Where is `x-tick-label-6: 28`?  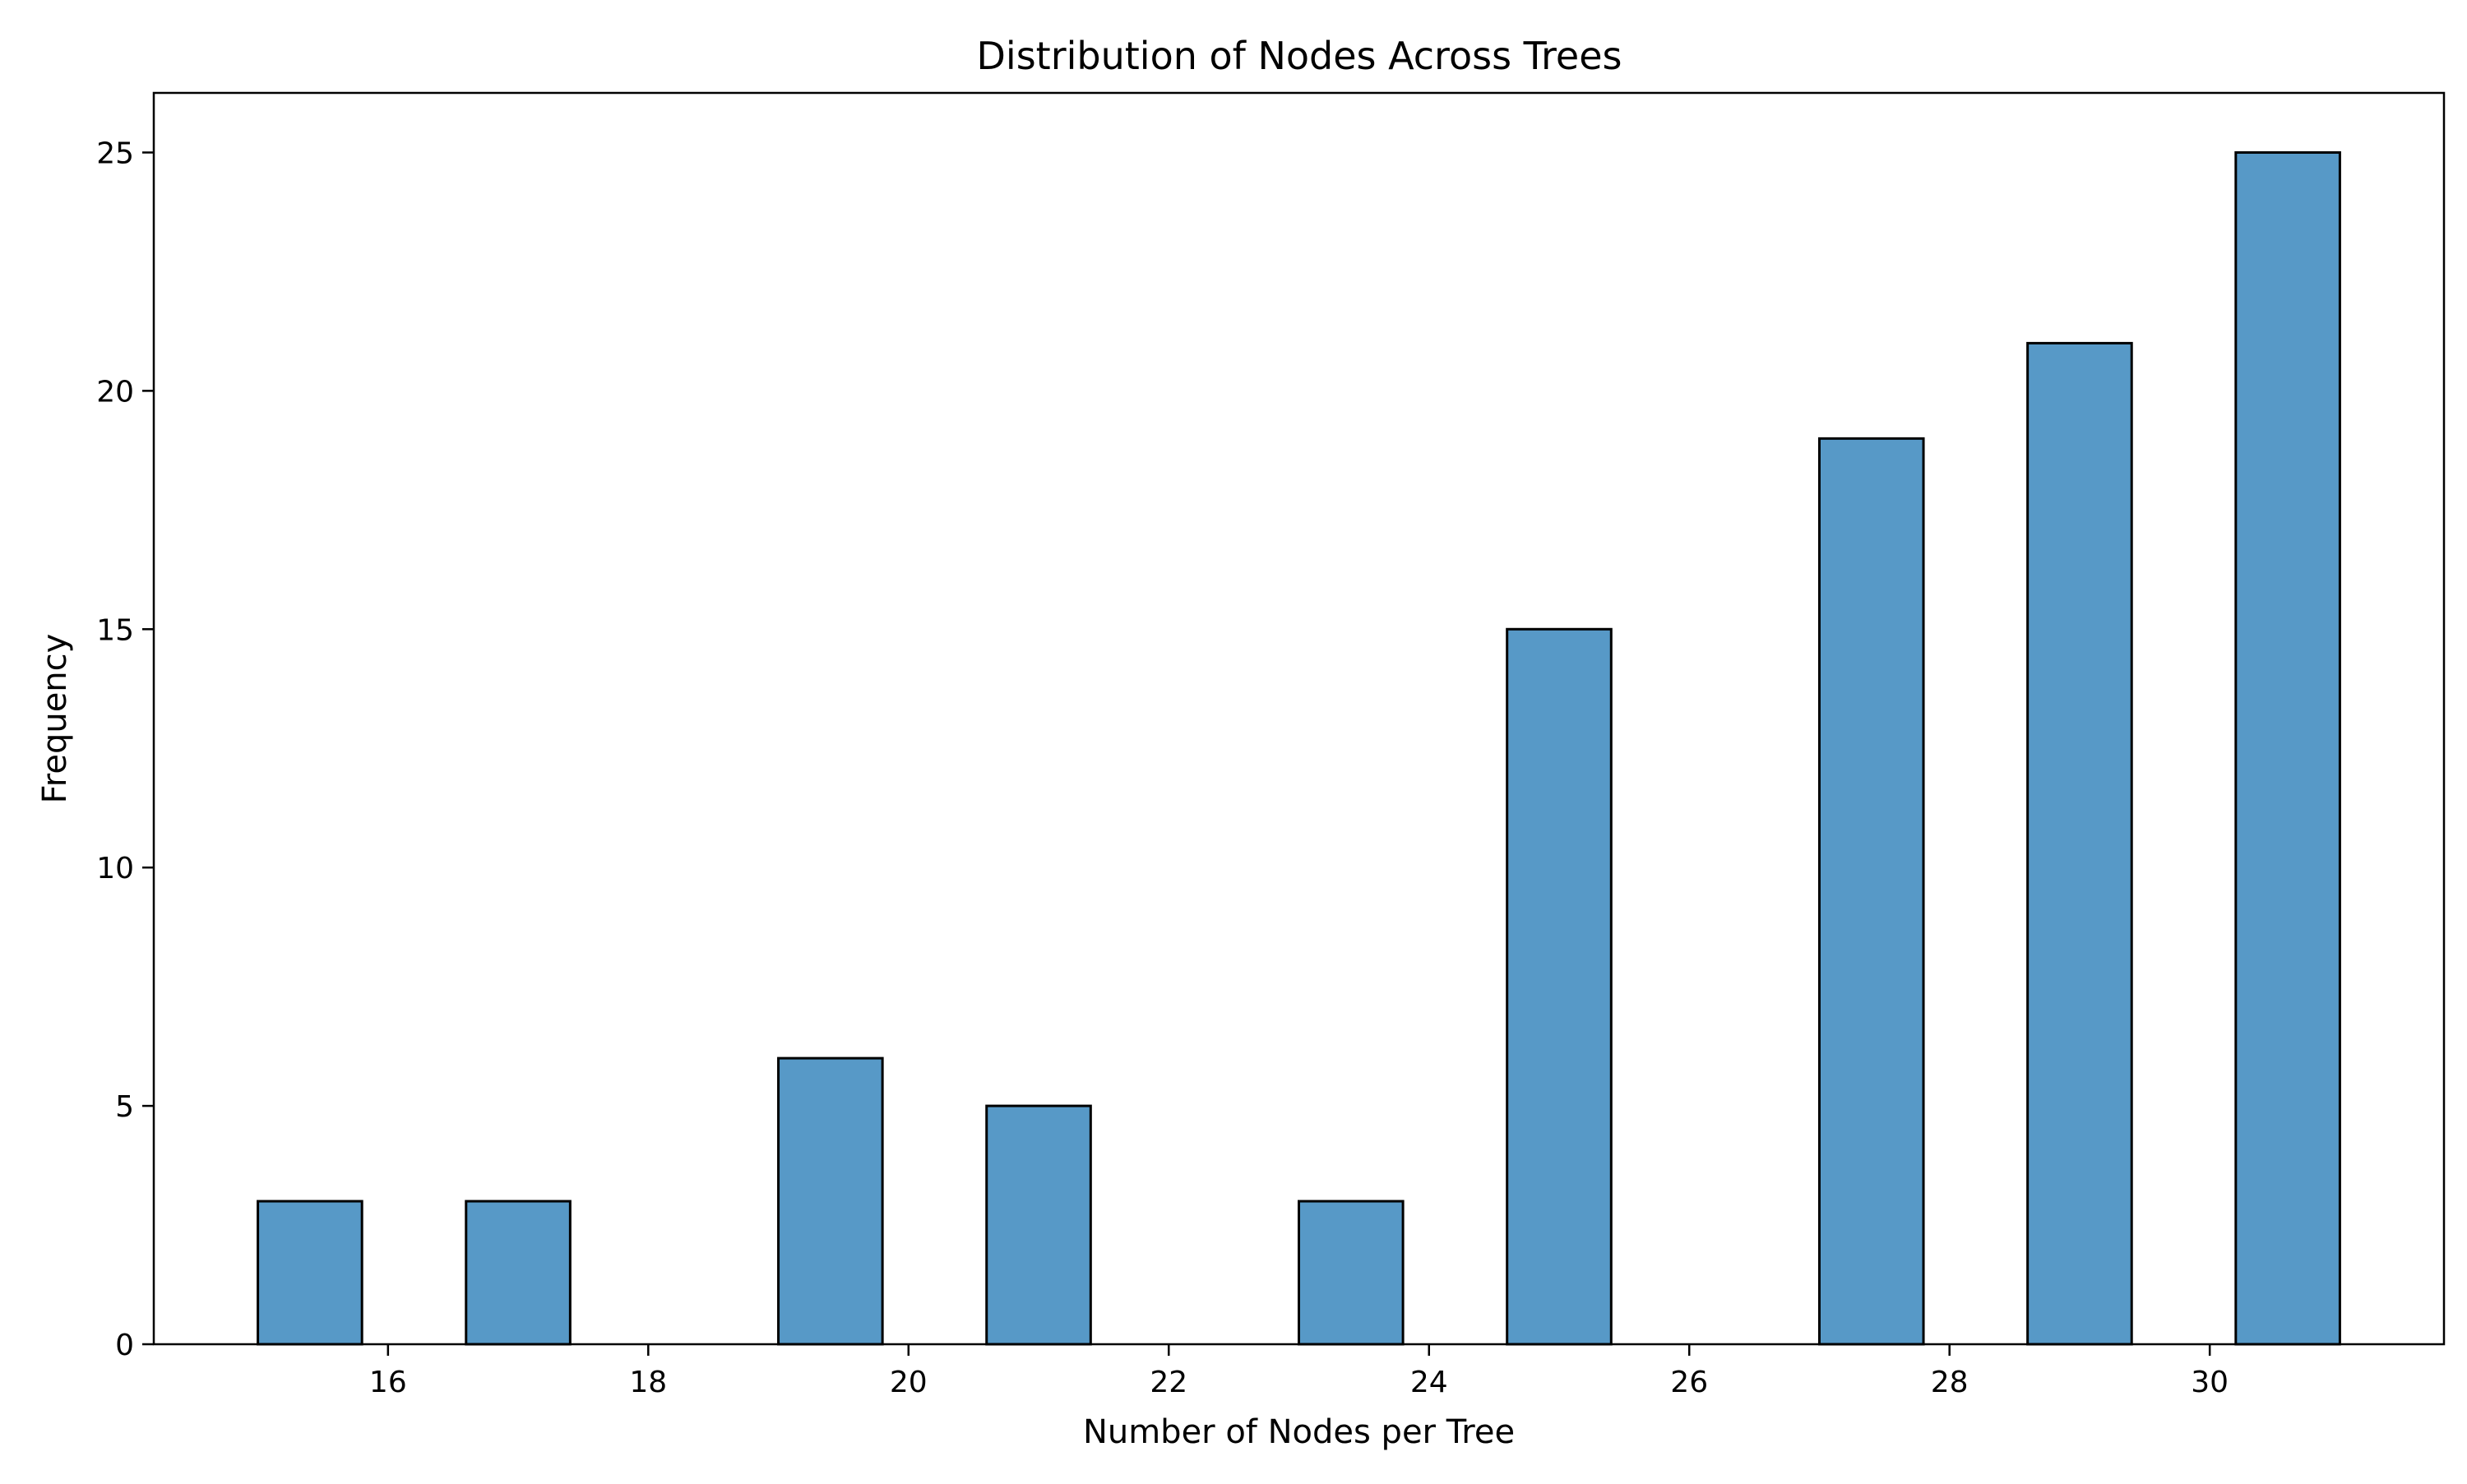
x-tick-label-6: 28 is located at coordinates (1950, 1382).